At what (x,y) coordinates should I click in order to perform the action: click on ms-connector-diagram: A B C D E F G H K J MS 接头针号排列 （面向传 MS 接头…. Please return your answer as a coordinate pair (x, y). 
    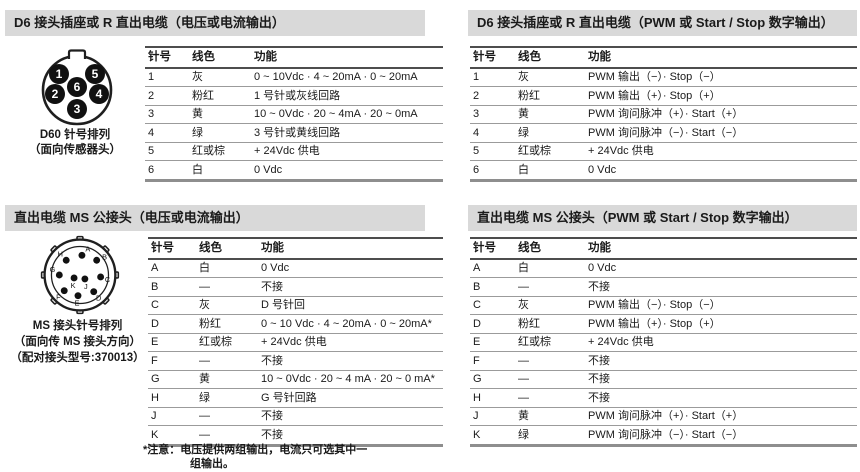
    Looking at the image, I should click on (77, 298).